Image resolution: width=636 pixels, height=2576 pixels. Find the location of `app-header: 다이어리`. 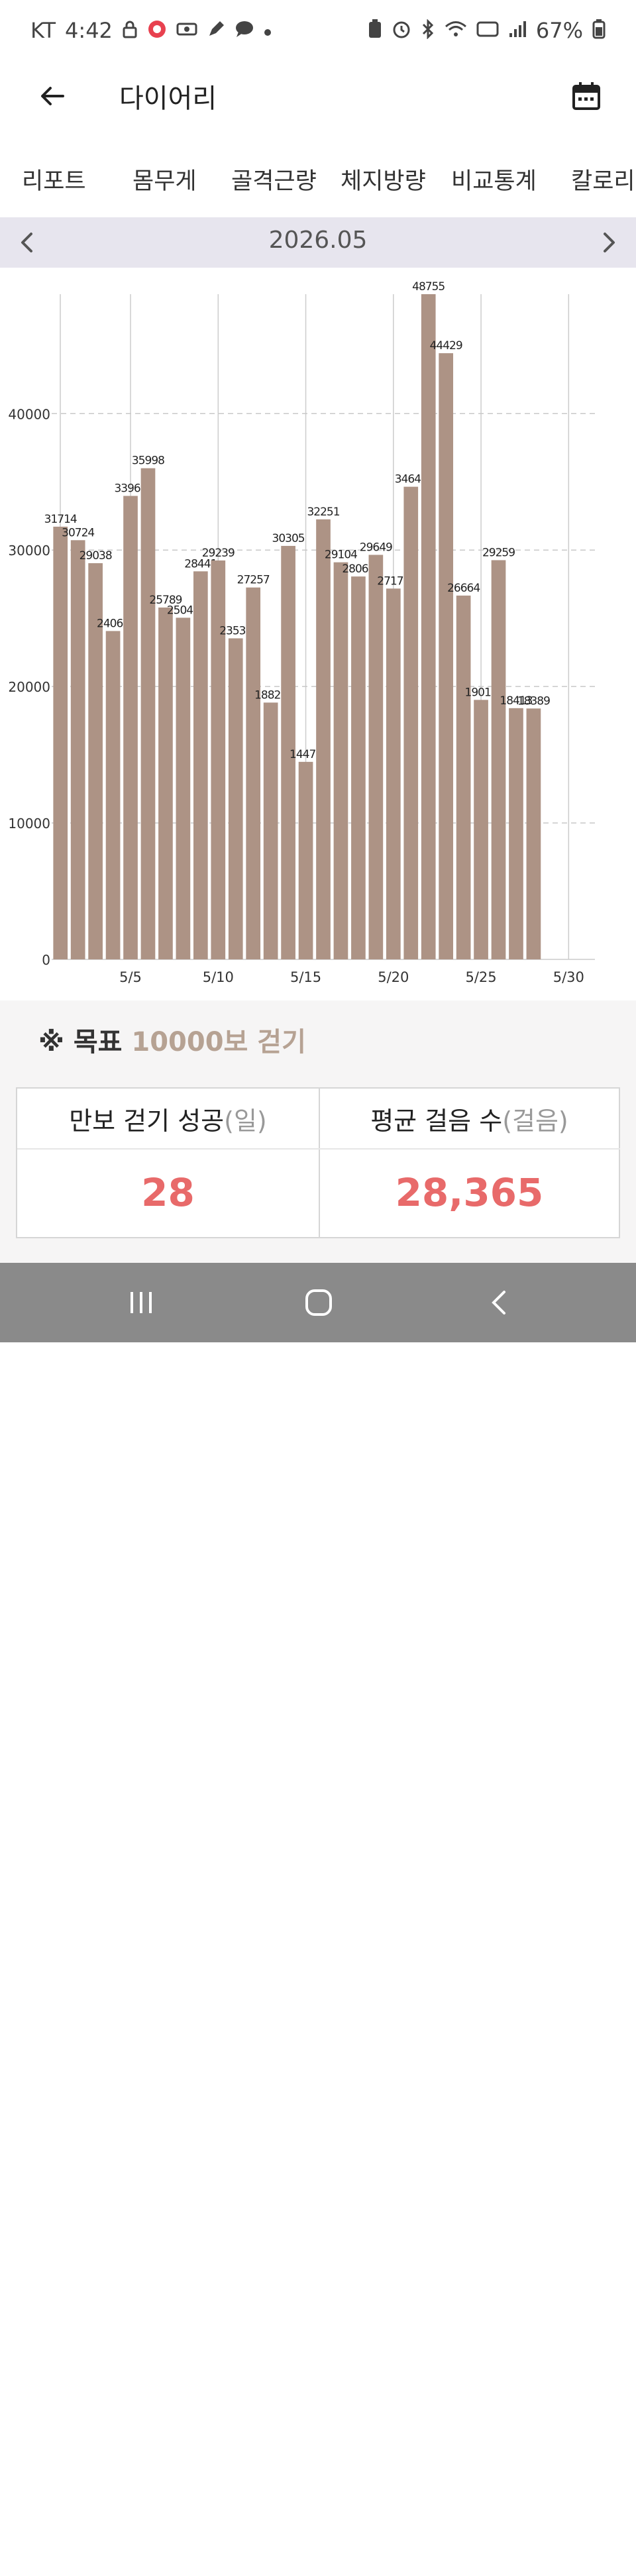

app-header: 다이어리 is located at coordinates (318, 96).